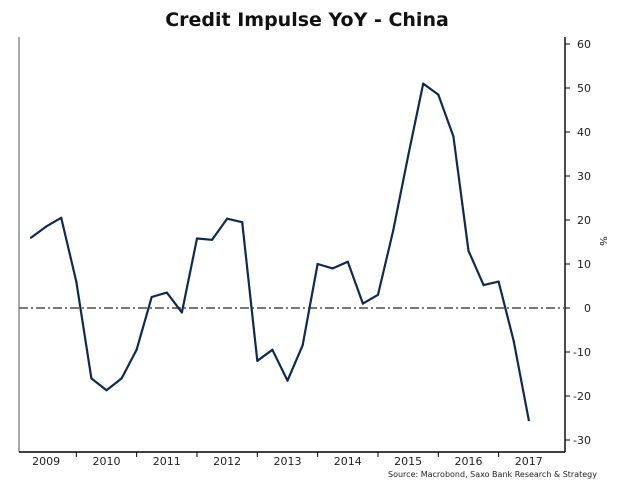 The image size is (624, 503). I want to click on x-tick-label: 2009, so click(46, 461).